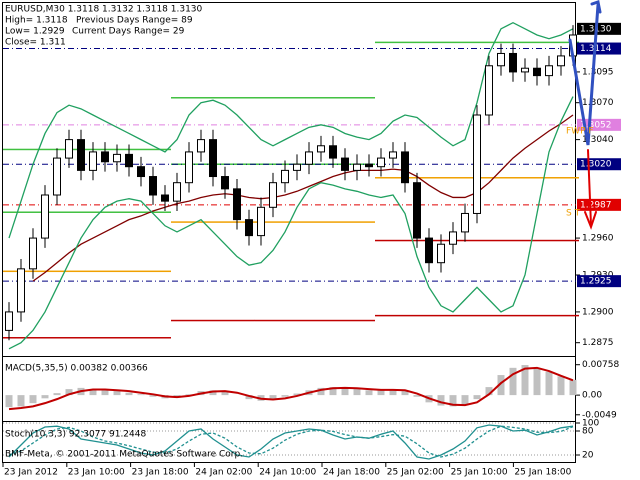  I want to click on x-tick-label: 25 Jan 10:00, so click(479, 473).